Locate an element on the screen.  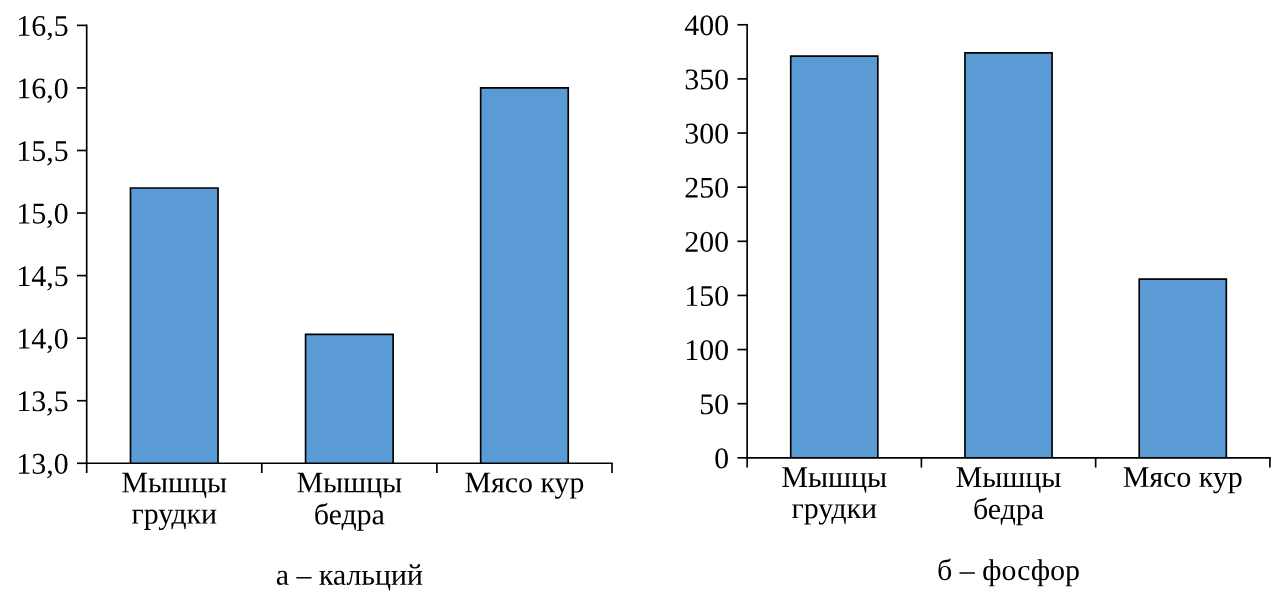
y-tick-label: 13,5 is located at coordinates (43, 403).